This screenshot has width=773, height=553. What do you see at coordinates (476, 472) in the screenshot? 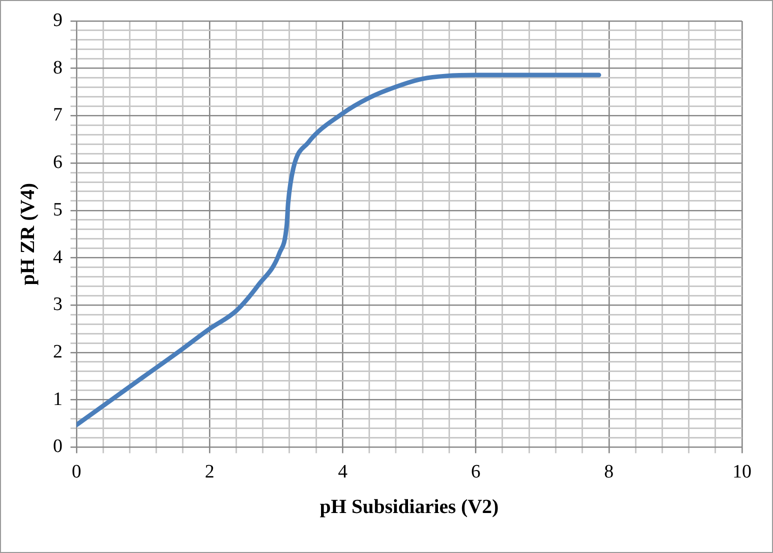
I see `x-tick-label: 6` at bounding box center [476, 472].